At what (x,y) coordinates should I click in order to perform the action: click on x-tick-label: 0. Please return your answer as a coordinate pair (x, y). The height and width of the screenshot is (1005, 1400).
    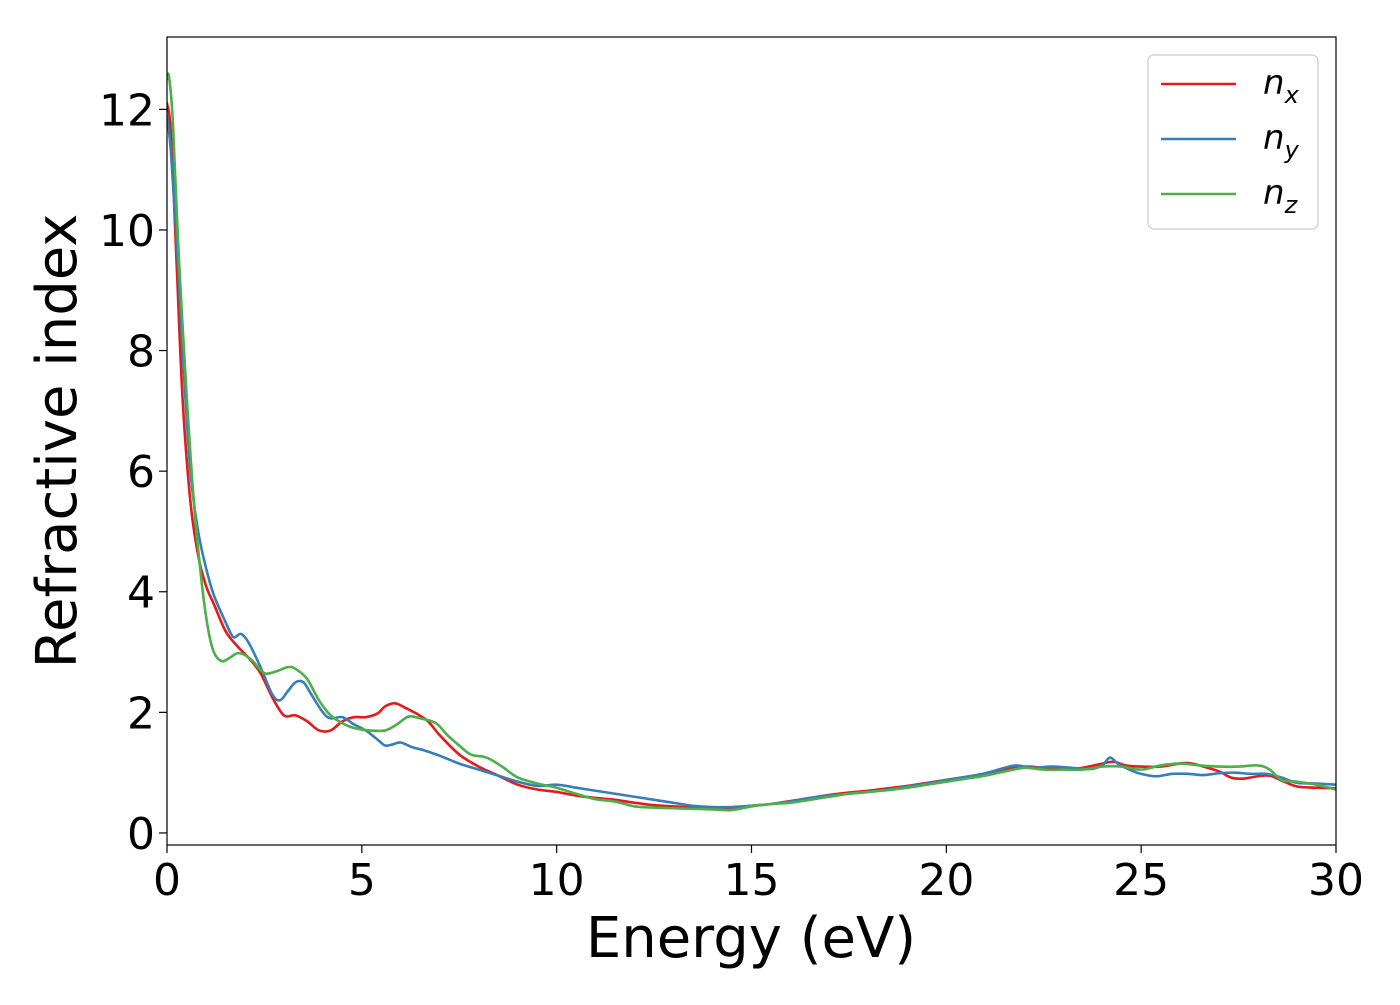
    Looking at the image, I should click on (167, 880).